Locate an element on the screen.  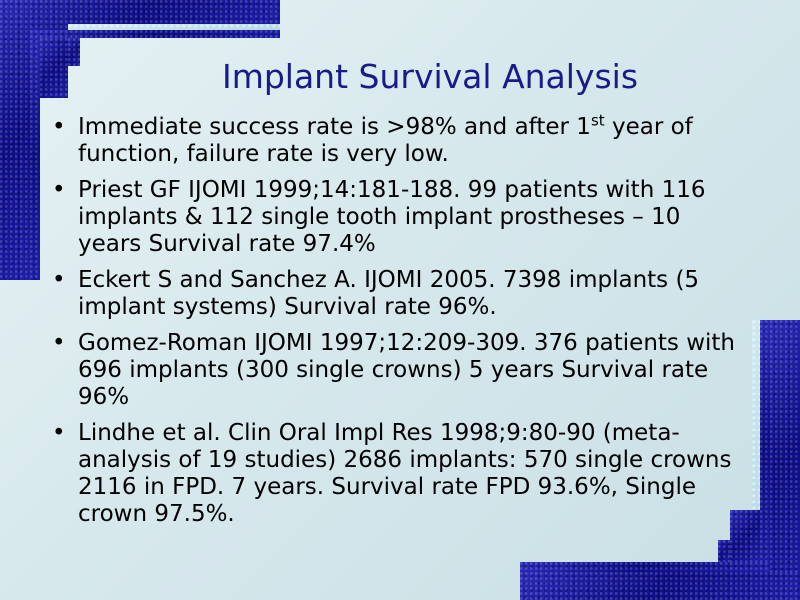
slide-title: Implant Survival Analysis is located at coordinates (430, 76).